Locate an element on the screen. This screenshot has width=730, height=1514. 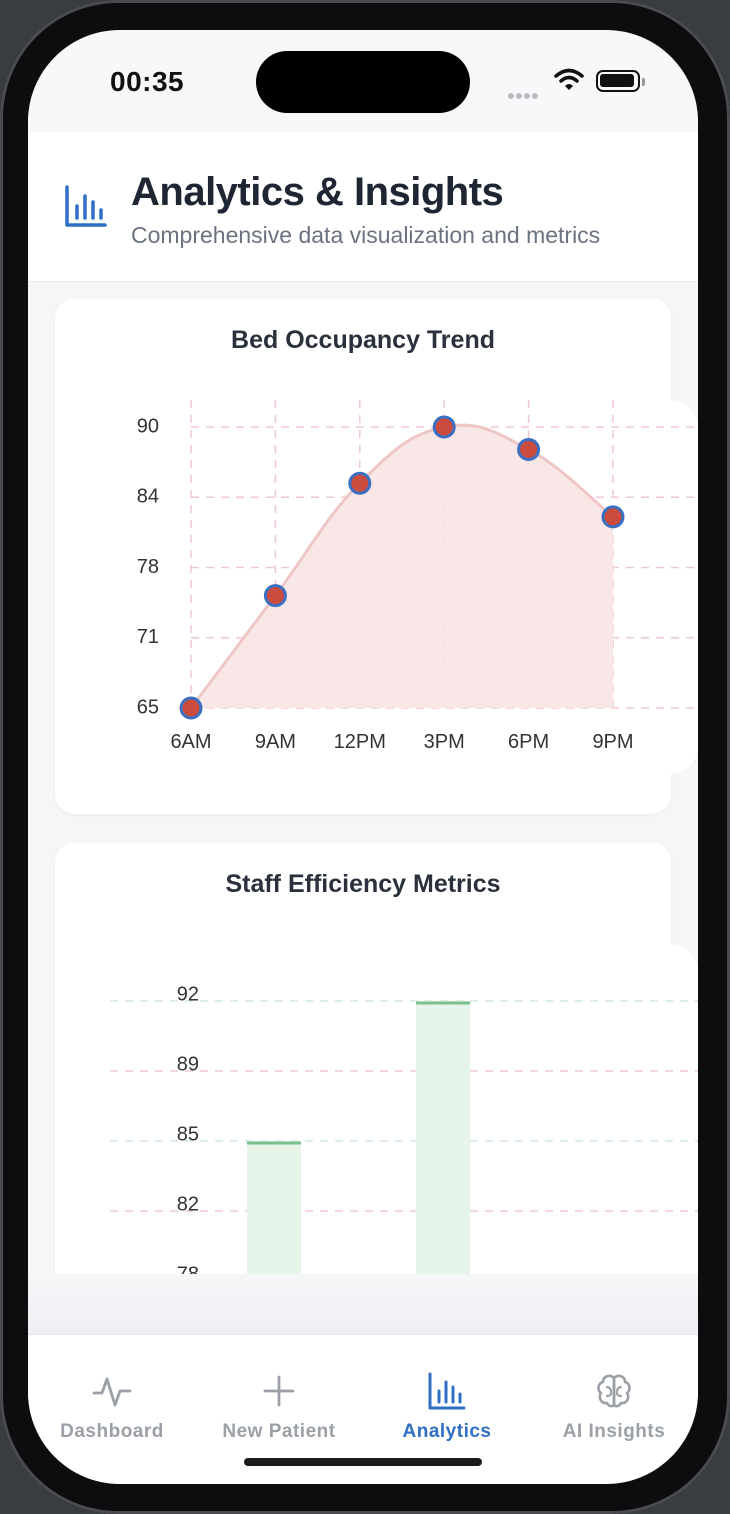
y-tick-label: 82 is located at coordinates (188, 1204).